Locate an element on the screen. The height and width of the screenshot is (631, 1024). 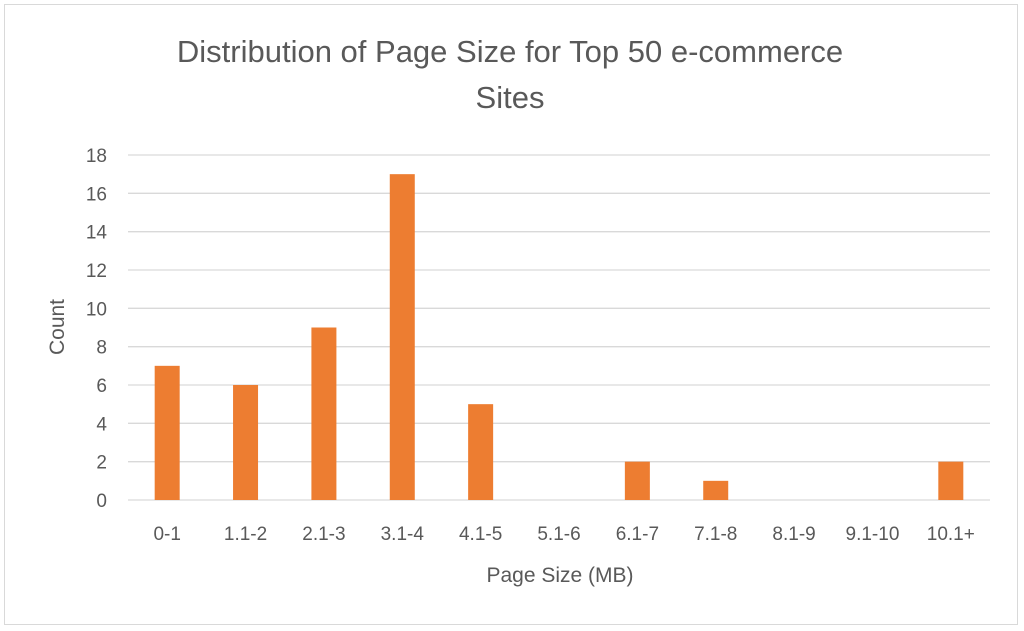
y-axis-label: Count is located at coordinates (57, 327).